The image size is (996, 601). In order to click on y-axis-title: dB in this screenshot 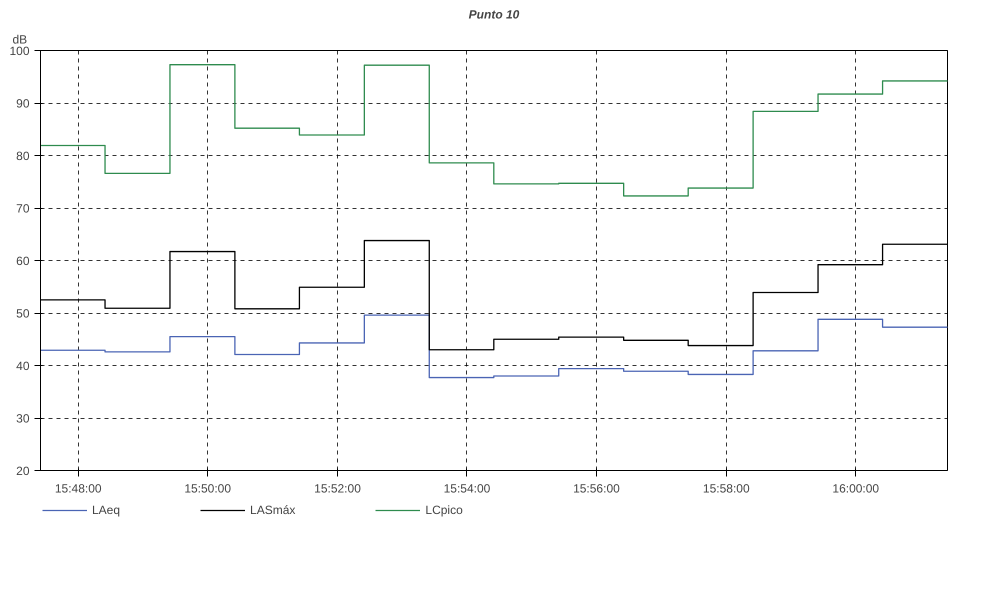, I will do `click(20, 39)`.